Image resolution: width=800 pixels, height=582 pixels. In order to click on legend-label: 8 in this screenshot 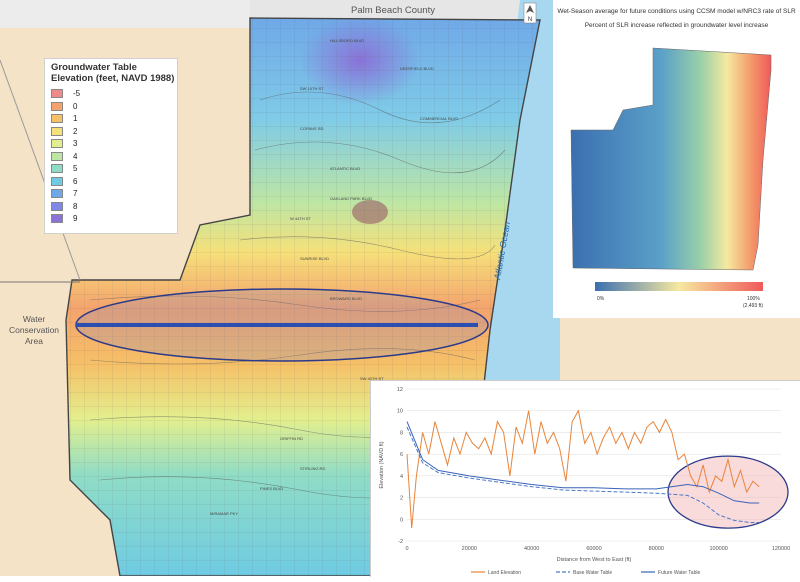, I will do `click(75, 206)`.